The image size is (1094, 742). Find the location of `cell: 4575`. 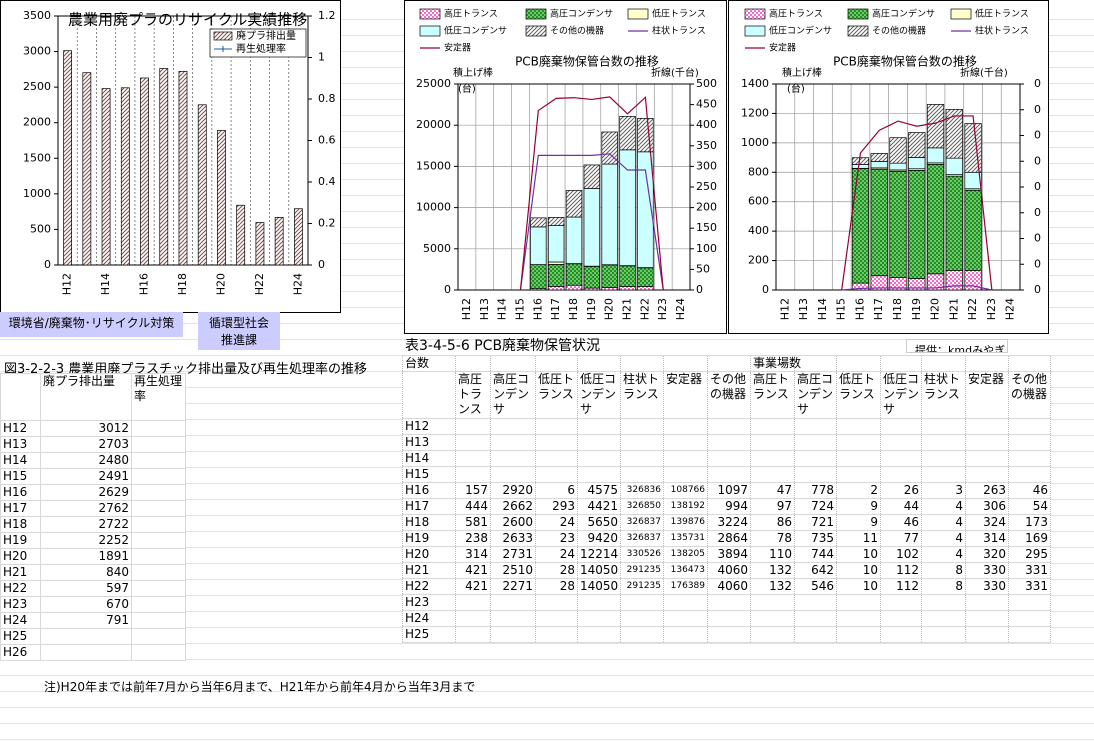

cell: 4575 is located at coordinates (599, 490).